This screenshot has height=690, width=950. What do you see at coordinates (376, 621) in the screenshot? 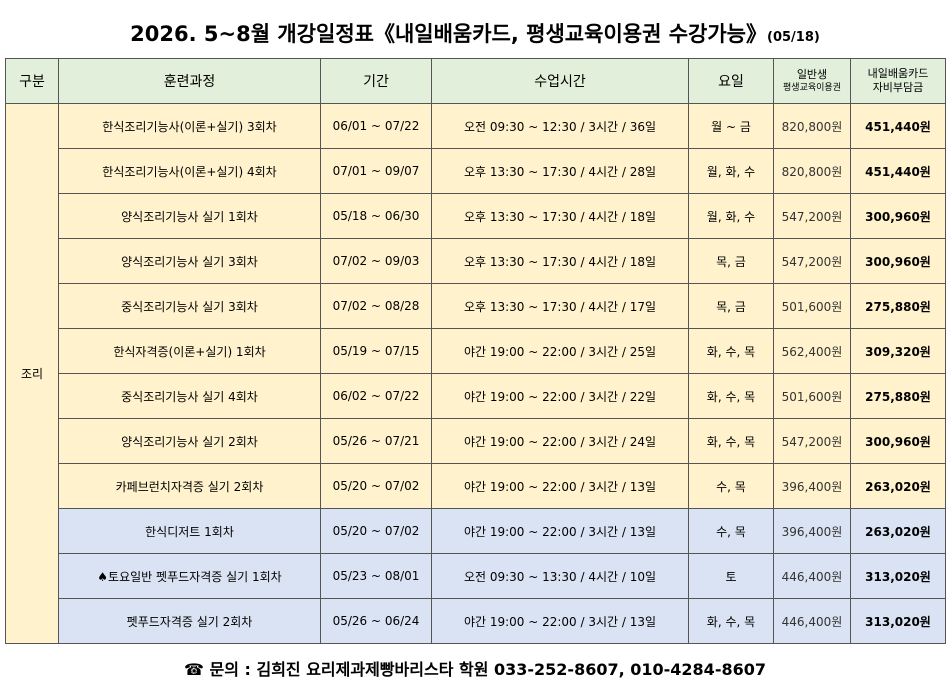
I see `period: 05/26 ~ 06/24` at bounding box center [376, 621].